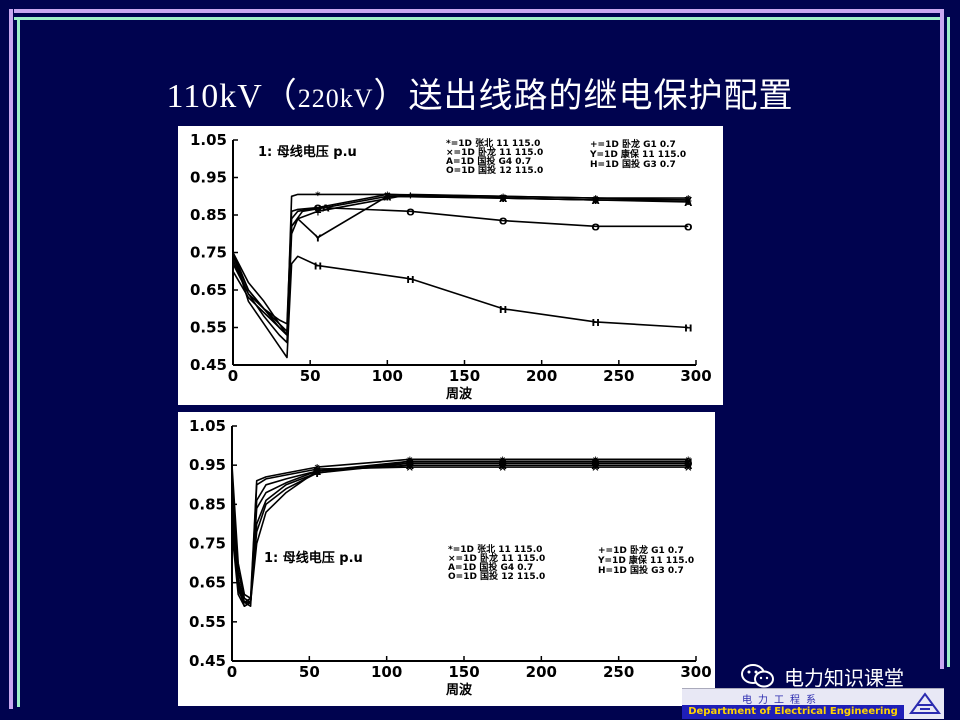 The height and width of the screenshot is (720, 960). I want to click on frame-top-violet, so click(479, 11).